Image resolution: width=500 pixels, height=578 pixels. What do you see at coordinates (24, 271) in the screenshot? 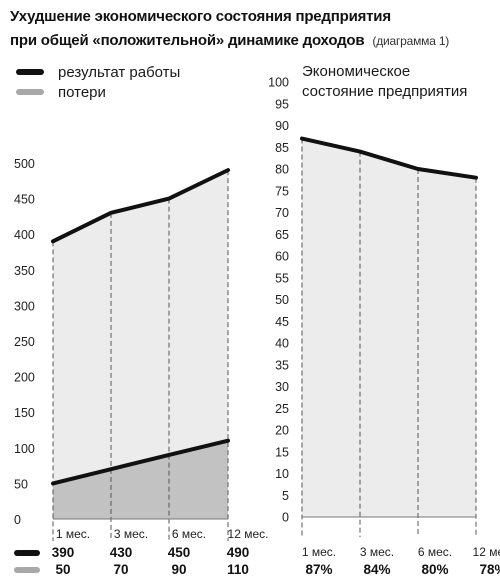
I see `left-y-tick-label: 350` at bounding box center [24, 271].